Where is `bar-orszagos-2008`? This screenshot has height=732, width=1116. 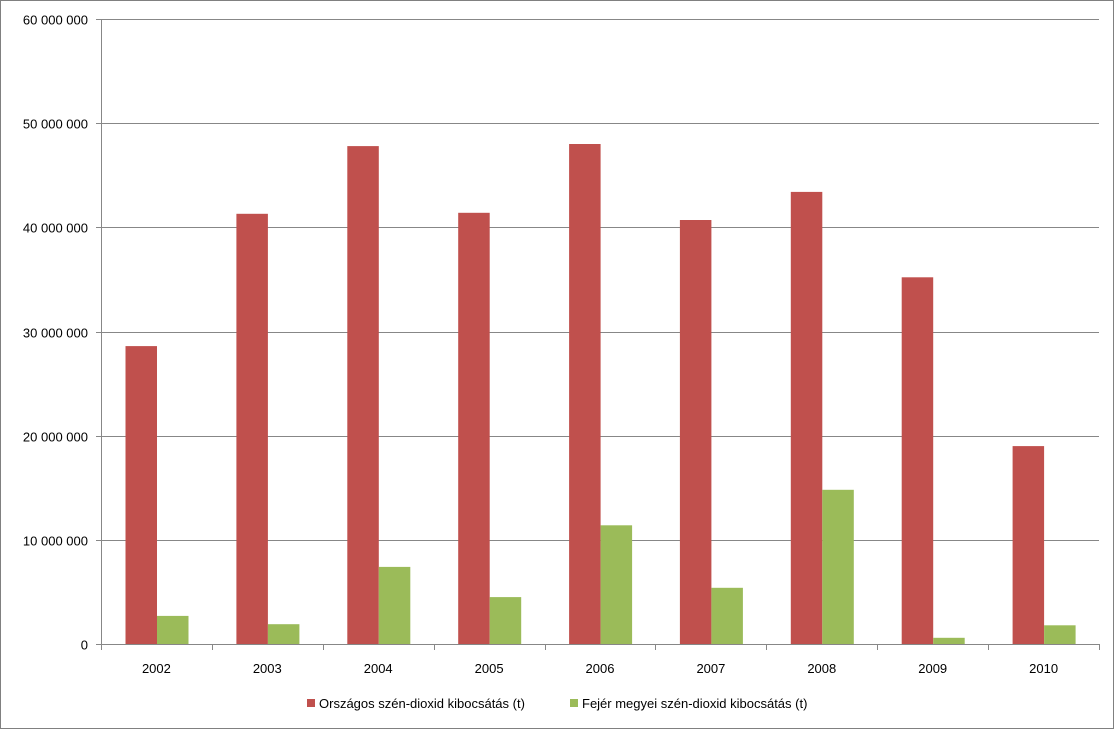
bar-orszagos-2008 is located at coordinates (806, 417).